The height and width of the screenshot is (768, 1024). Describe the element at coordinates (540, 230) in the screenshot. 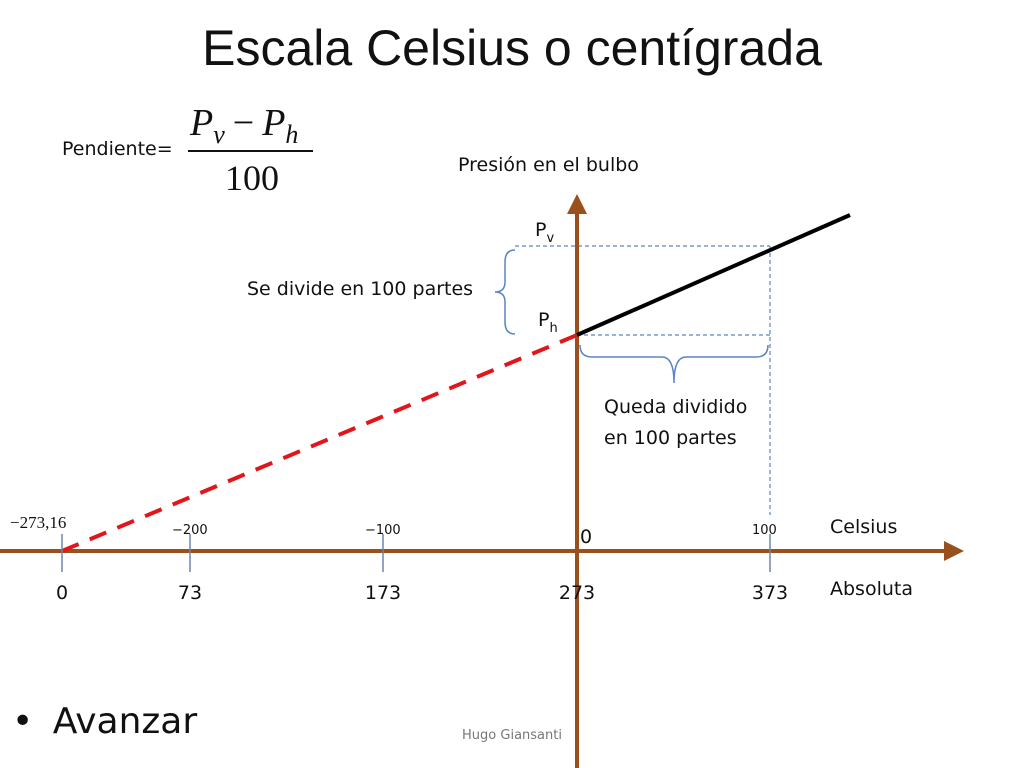

I see `pv-base: P` at that location.